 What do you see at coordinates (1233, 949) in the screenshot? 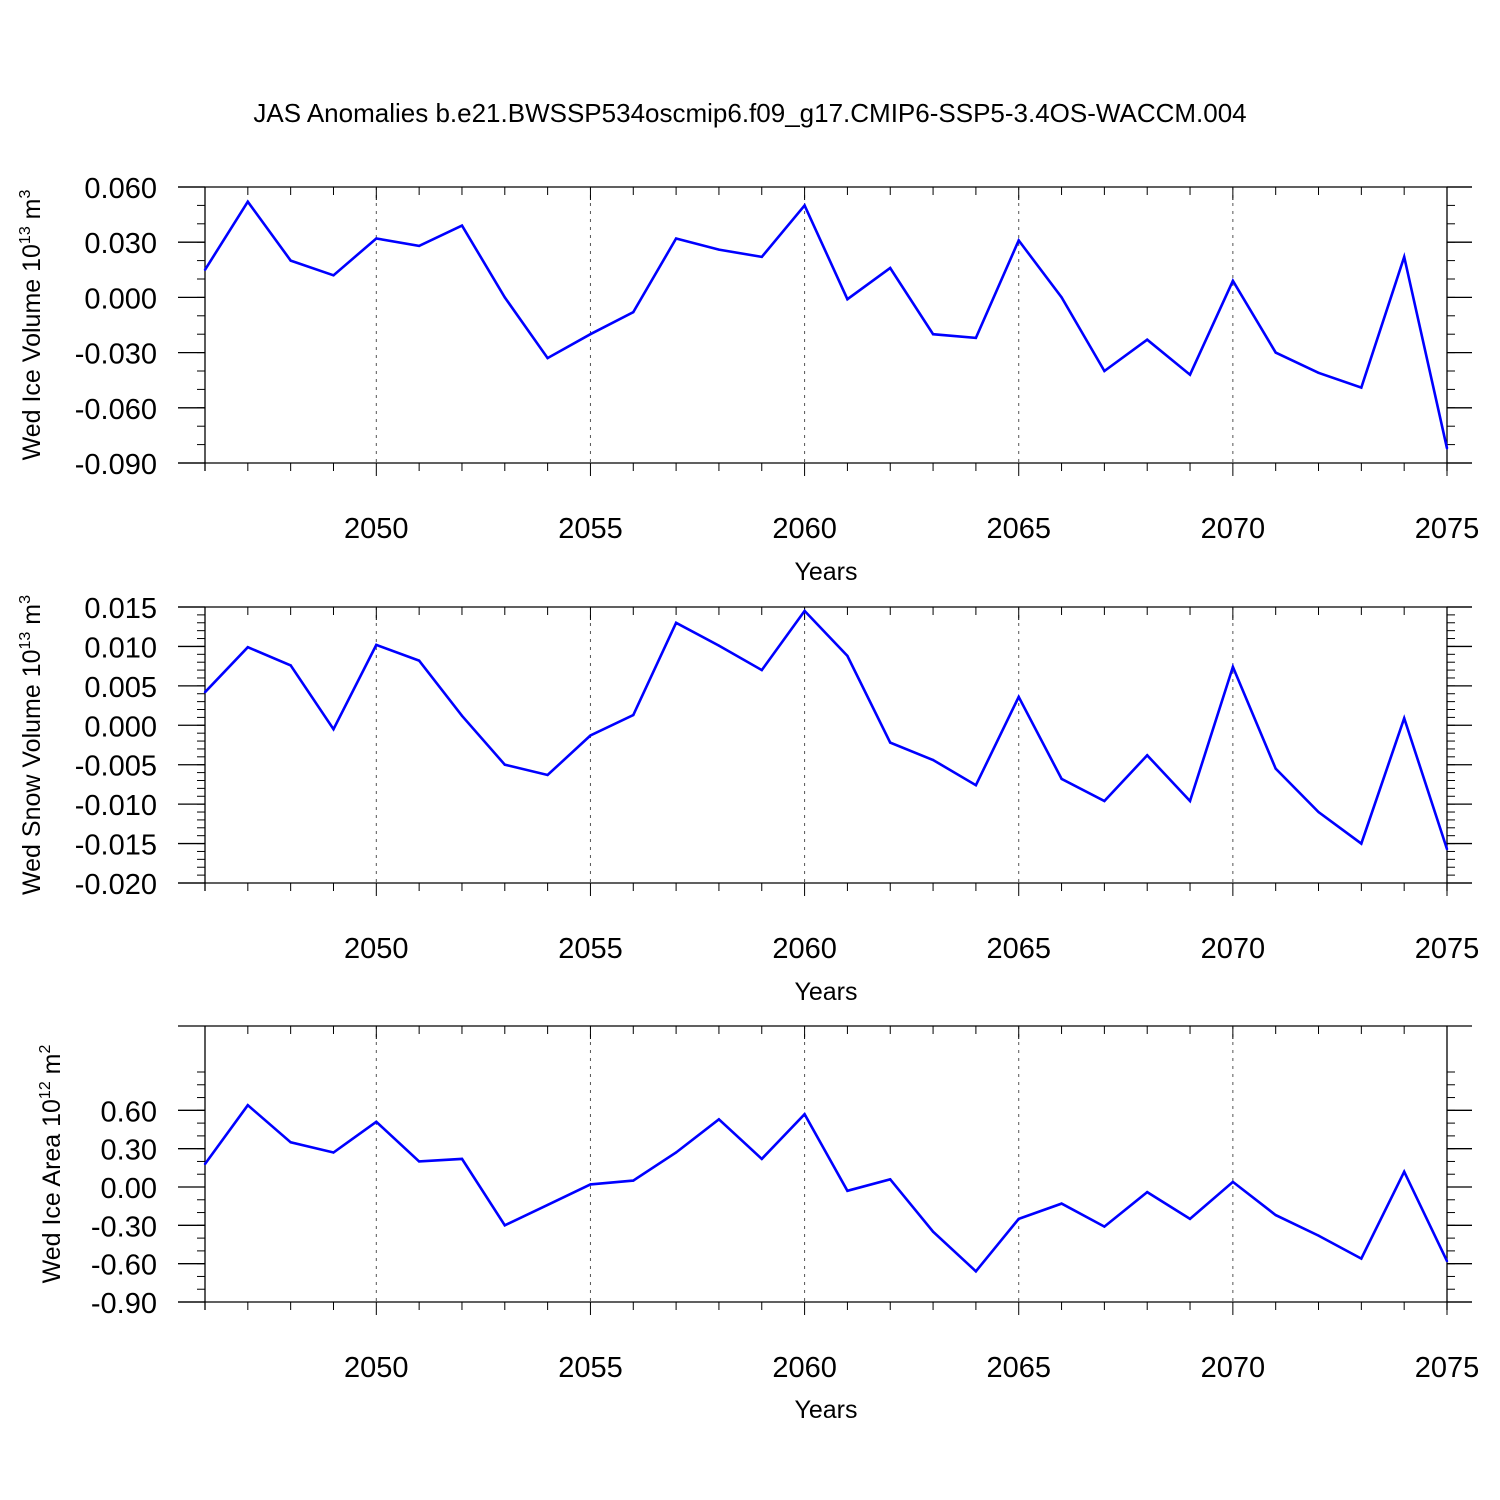
I see `x-tick-label: 2070` at bounding box center [1233, 949].